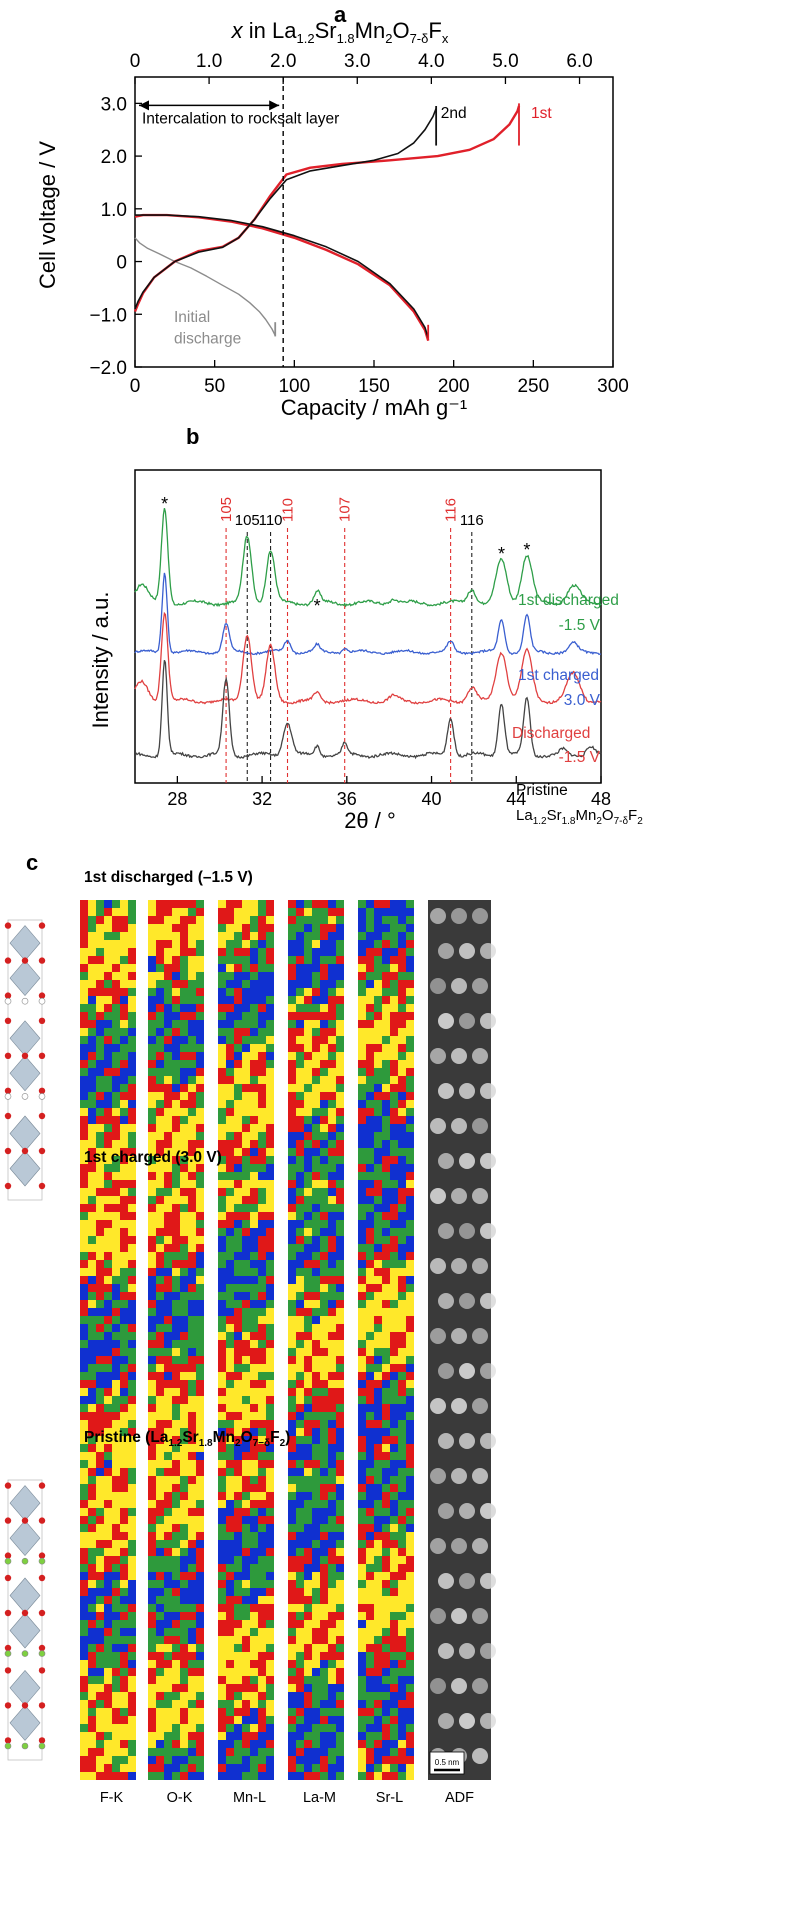 The image size is (803, 1920). I want to click on adf-atom-column, so click(438, 1686).